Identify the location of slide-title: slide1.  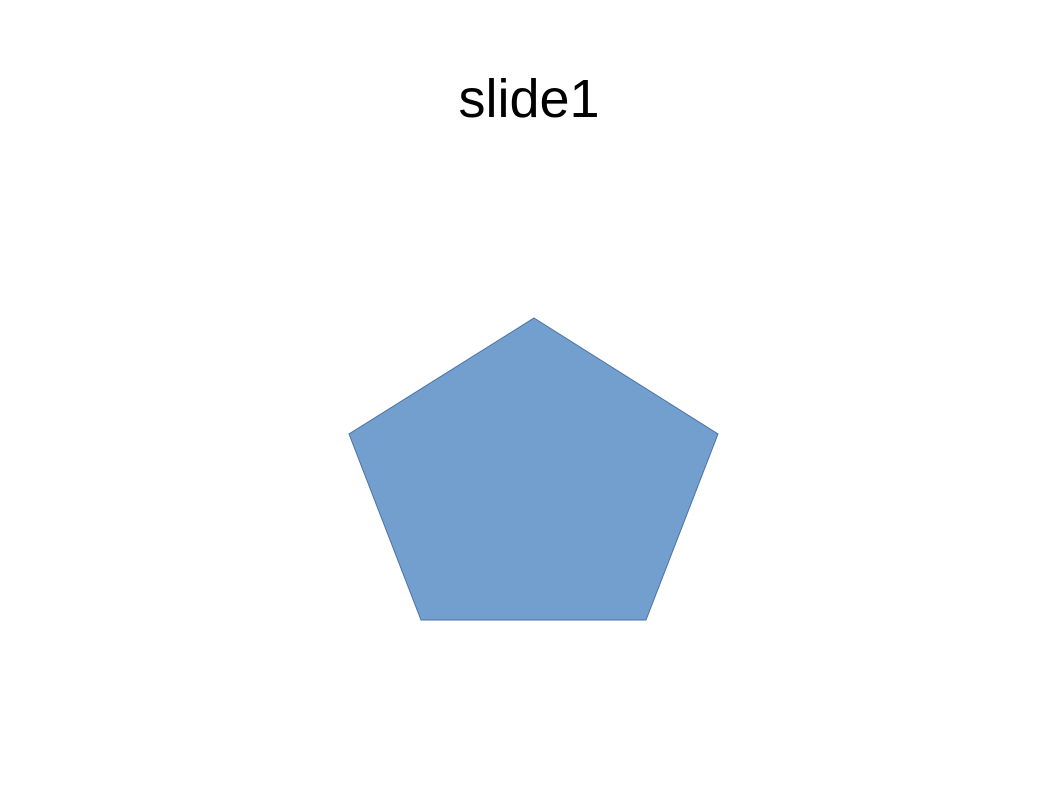
(529, 99).